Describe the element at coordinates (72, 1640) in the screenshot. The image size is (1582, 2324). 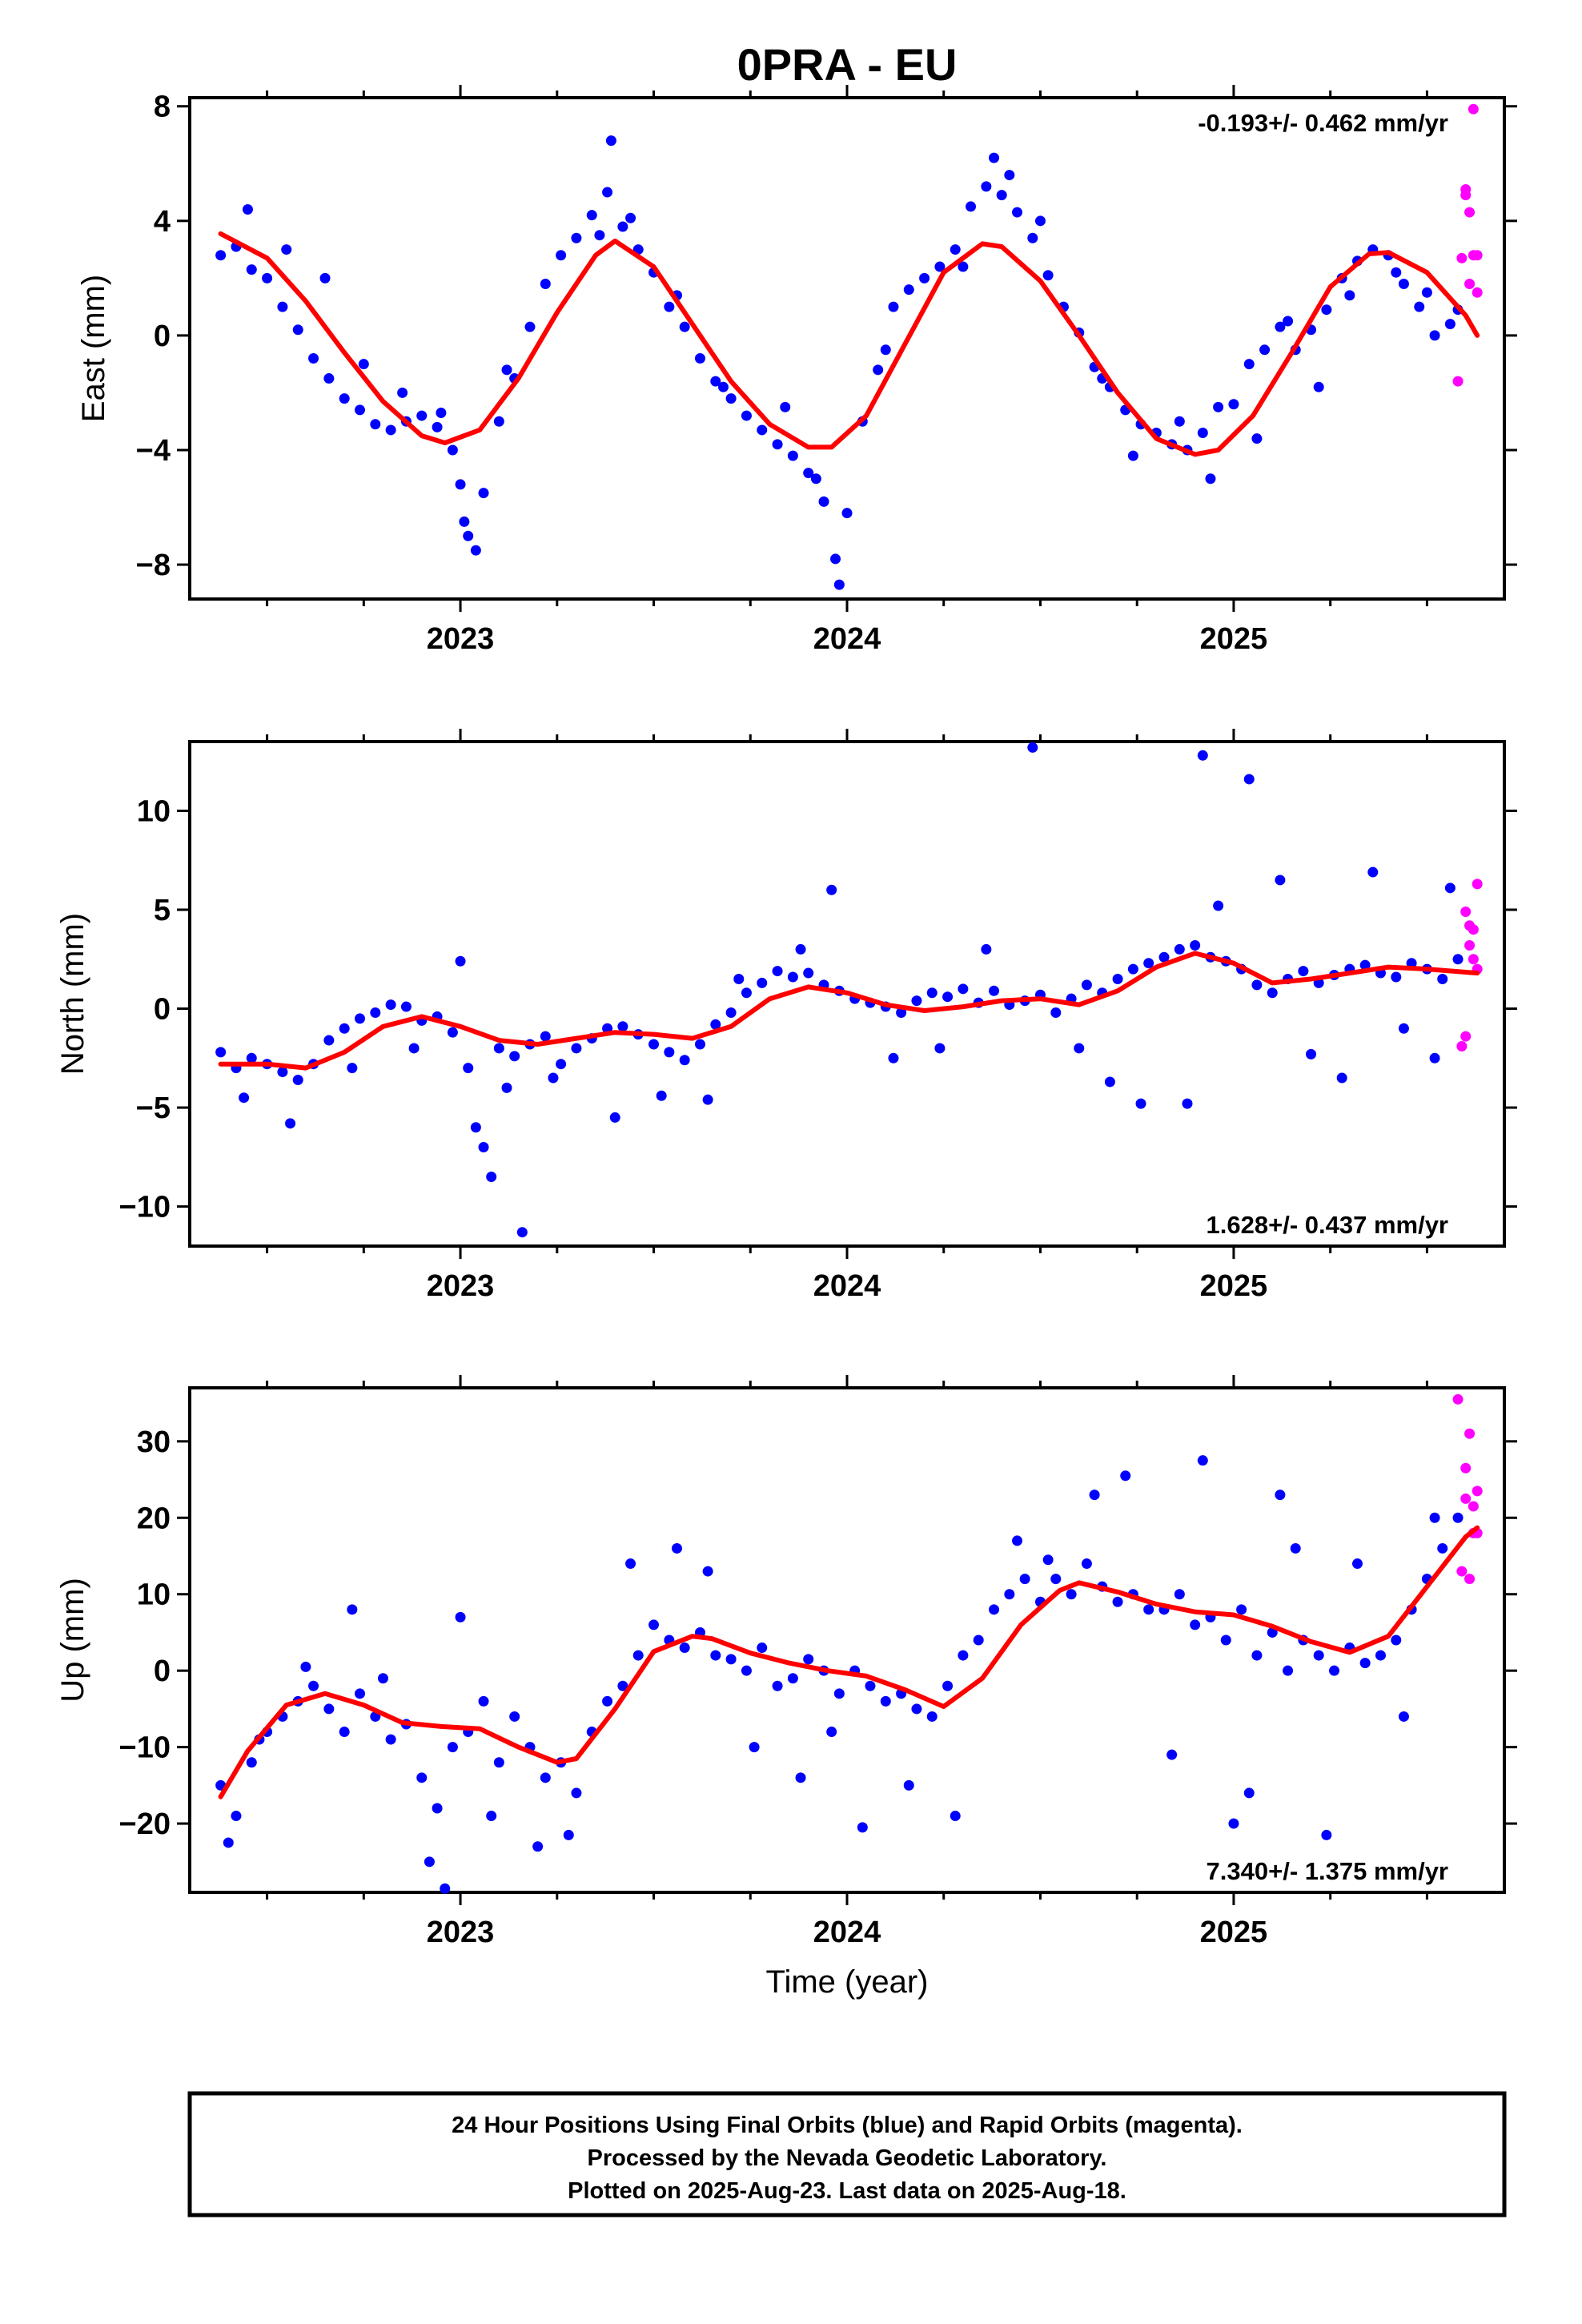
I see `up-y-axis-label: Up (mm)` at that location.